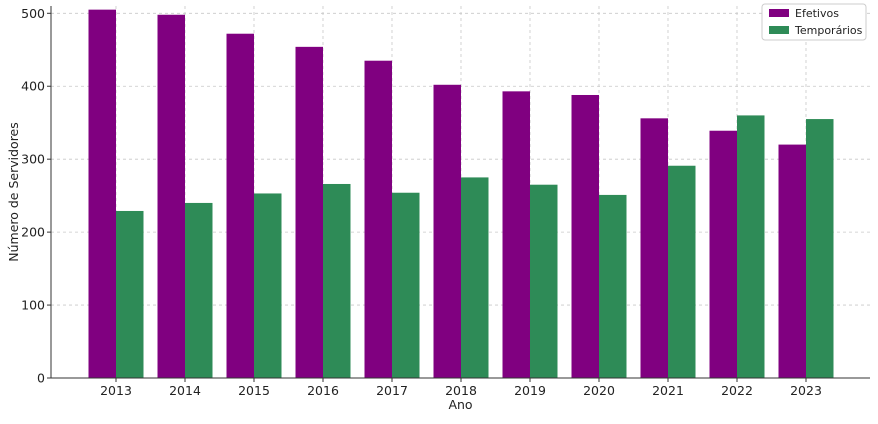 The width and height of the screenshot is (878, 424). Describe the element at coordinates (737, 390) in the screenshot. I see `x-tick-label: 2022` at that location.